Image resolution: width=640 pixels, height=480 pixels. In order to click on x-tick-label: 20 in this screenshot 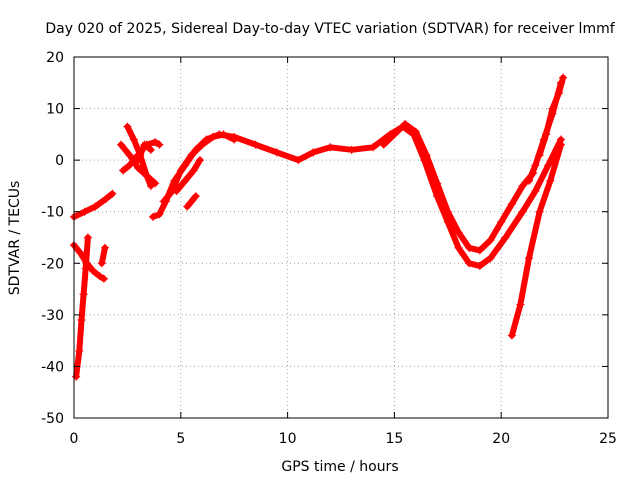, I will do `click(501, 439)`.